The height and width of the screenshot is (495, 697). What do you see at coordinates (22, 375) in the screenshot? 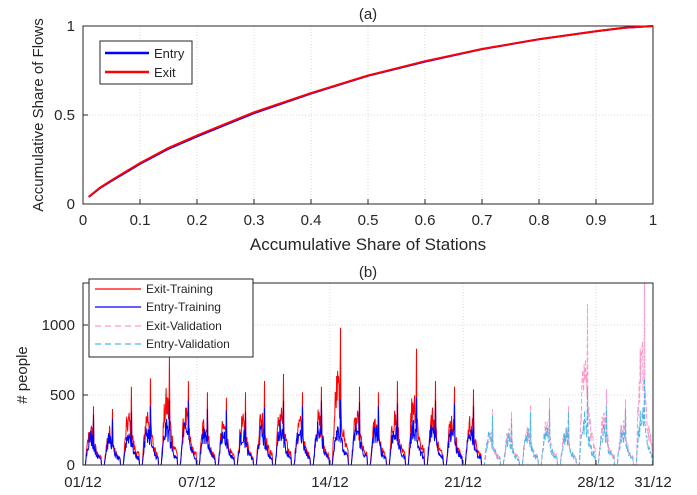
I see `chart-b-ylabel: # people` at bounding box center [22, 375].